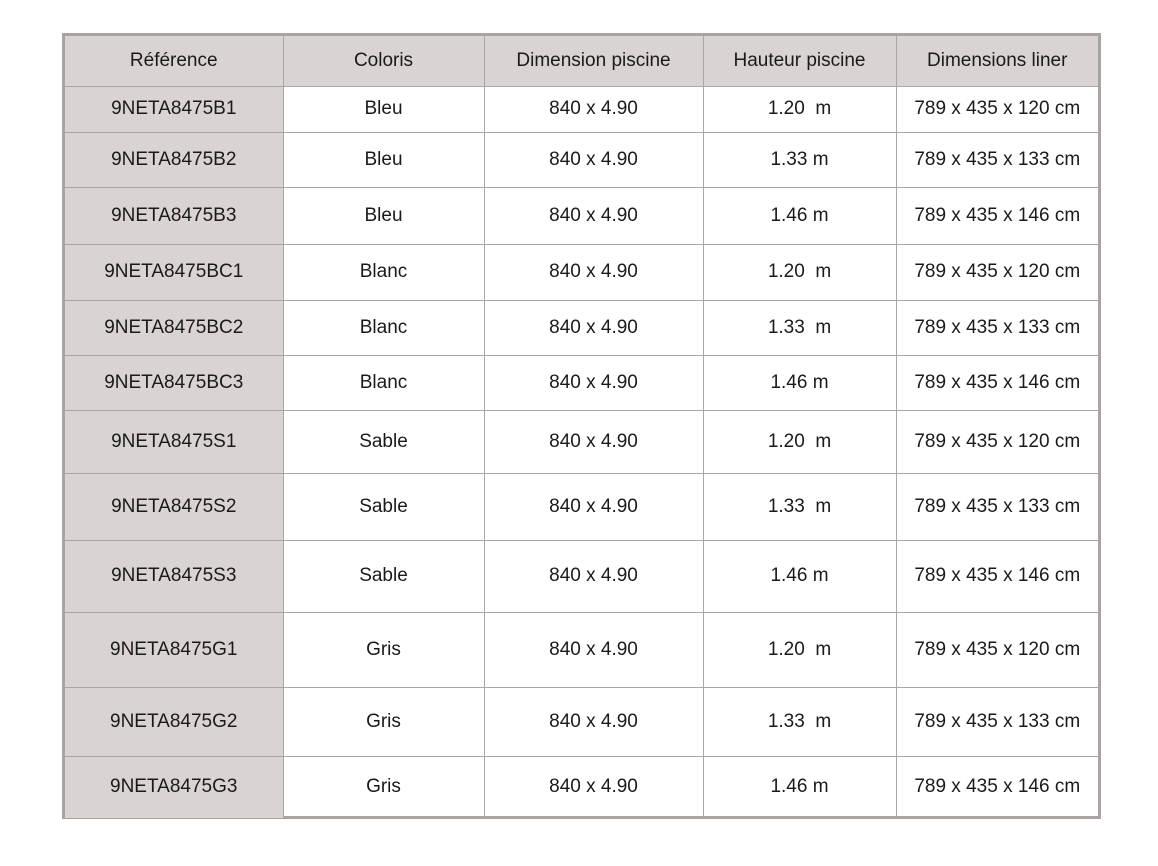  Describe the element at coordinates (174, 215) in the screenshot. I see `cell-reference: 9NETA8475B3` at that location.